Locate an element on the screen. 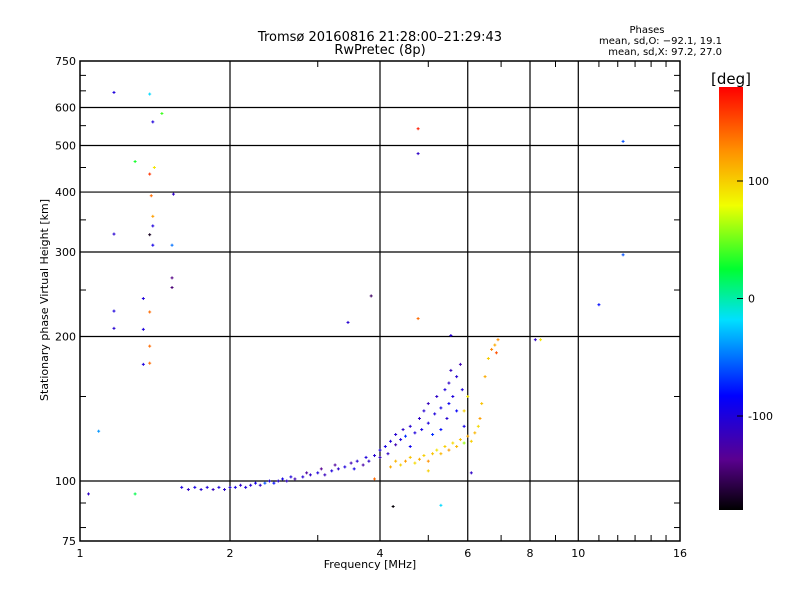 The image size is (800, 600). colorbar-tick-label: 100 is located at coordinates (758, 181).